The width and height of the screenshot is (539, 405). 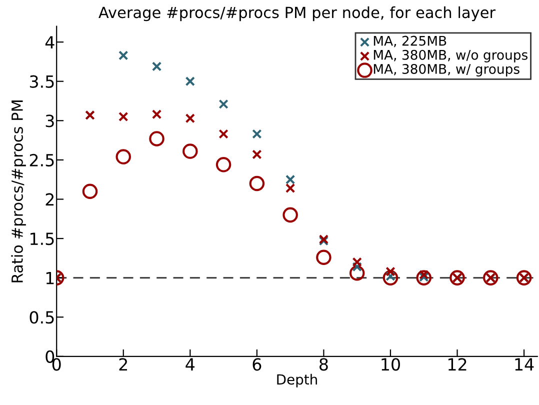 What do you see at coordinates (257, 364) in the screenshot?
I see `x-tick-label: 6` at bounding box center [257, 364].